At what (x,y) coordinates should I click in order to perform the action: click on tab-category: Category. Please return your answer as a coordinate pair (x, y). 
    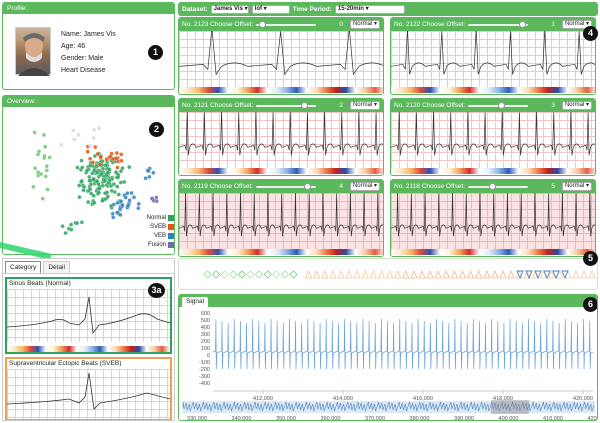
    Looking at the image, I should click on (23, 267).